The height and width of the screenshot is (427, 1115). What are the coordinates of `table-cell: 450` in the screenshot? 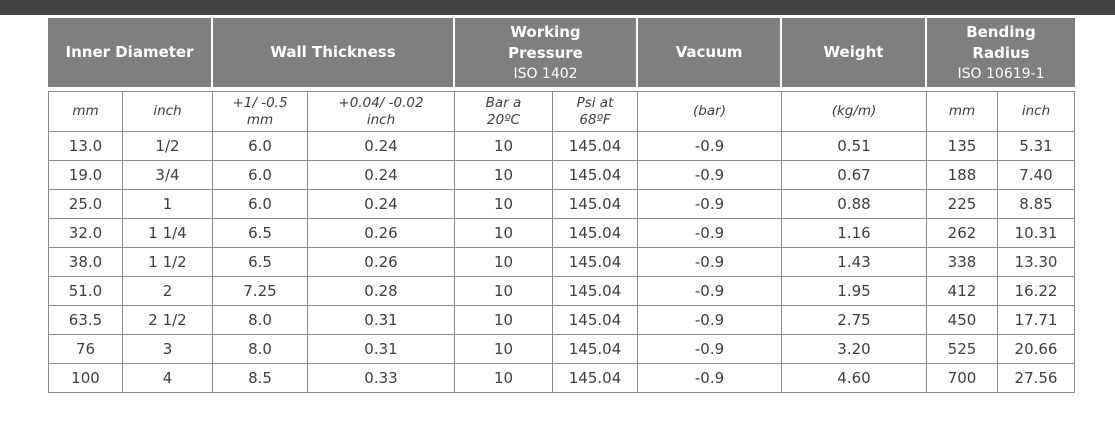 It's located at (962, 320).